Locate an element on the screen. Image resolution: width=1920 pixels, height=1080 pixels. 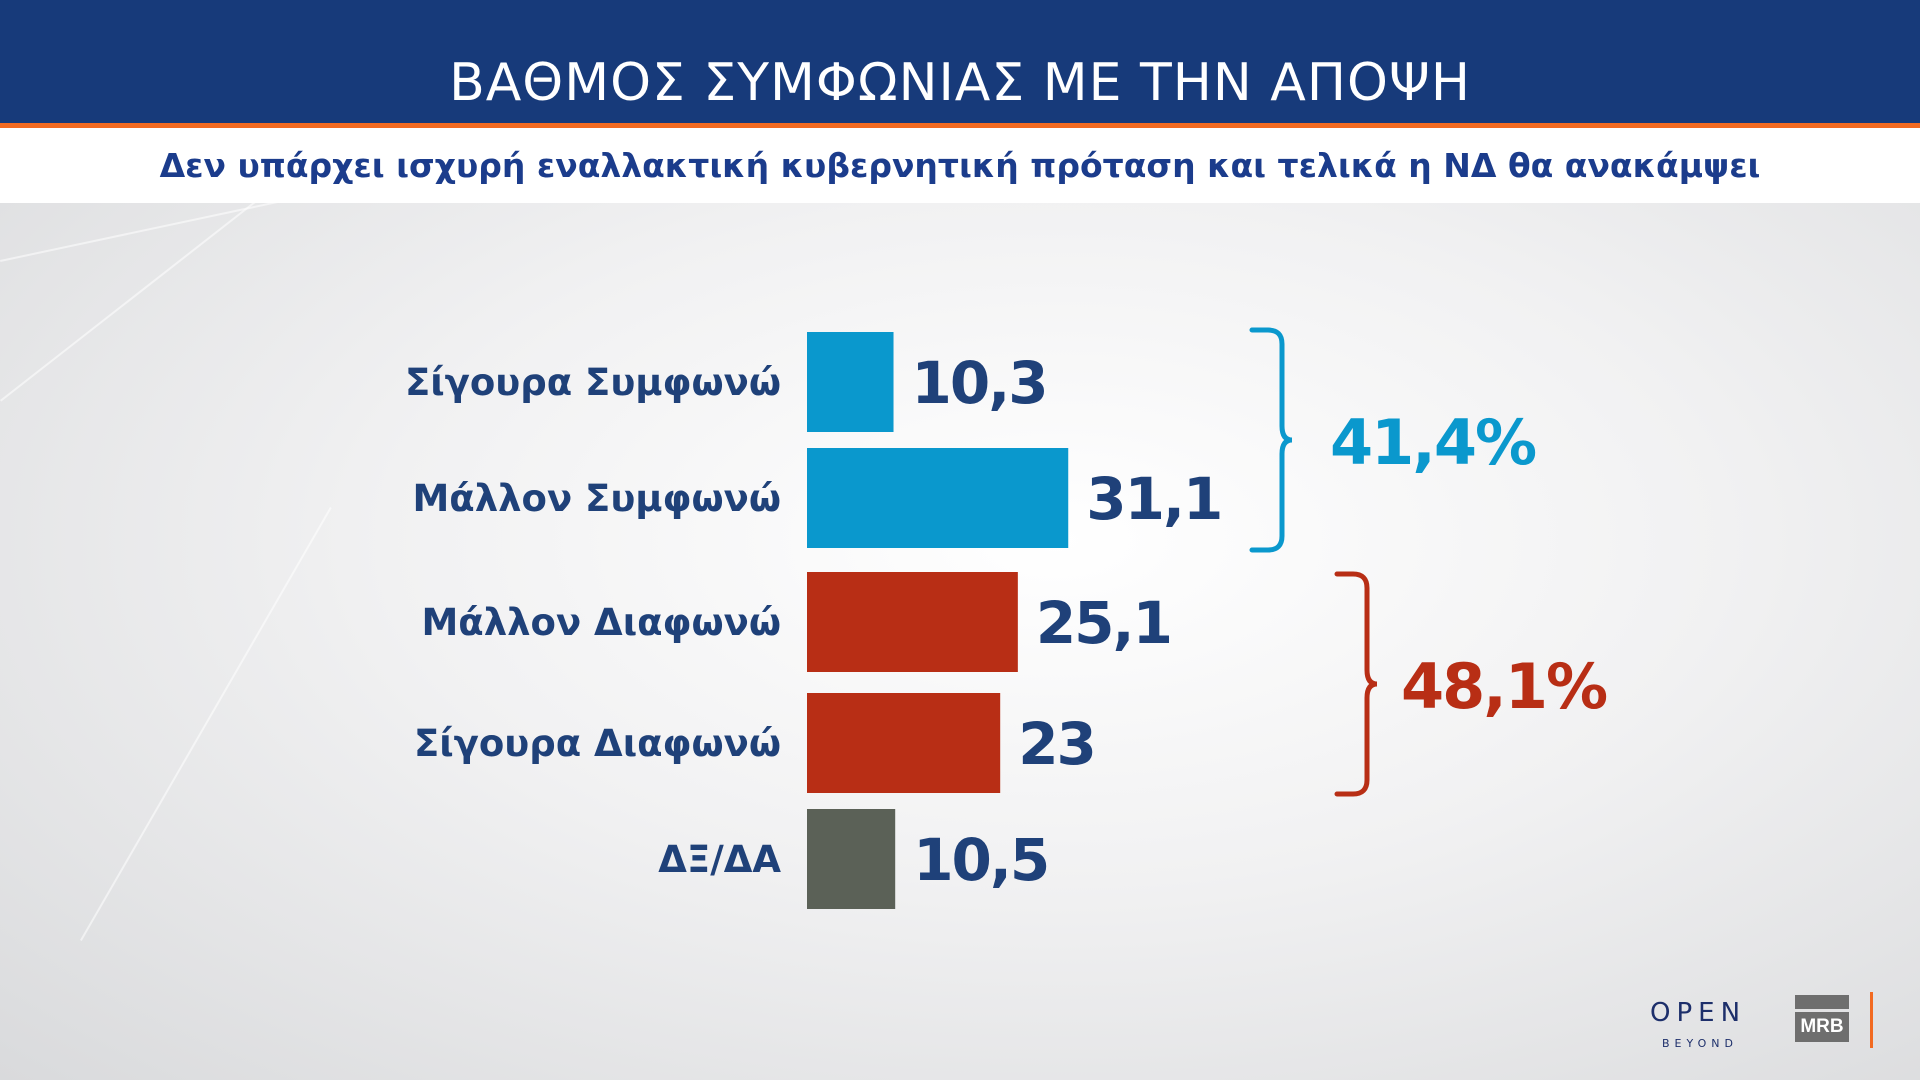
page-title: ΒΑΘΜΟΣ ΣΥΜΦΩΝΙΑΣ ΜΕ ΤΗΝ ΑΠΟΨΗ is located at coordinates (960, 83).